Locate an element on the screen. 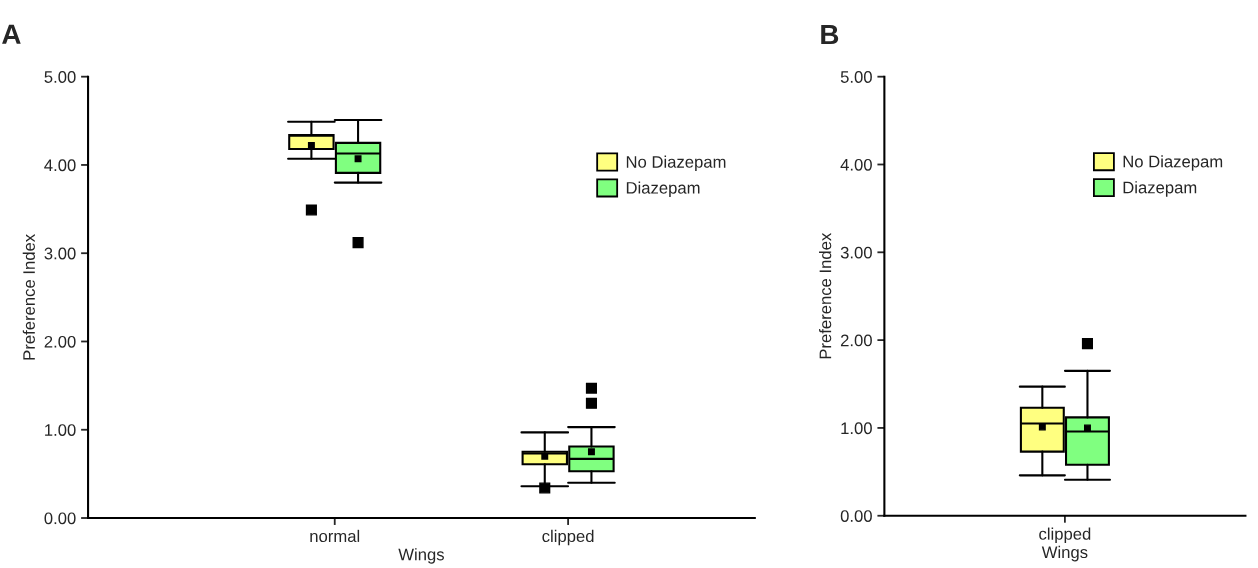  chart-title: B is located at coordinates (830, 35).